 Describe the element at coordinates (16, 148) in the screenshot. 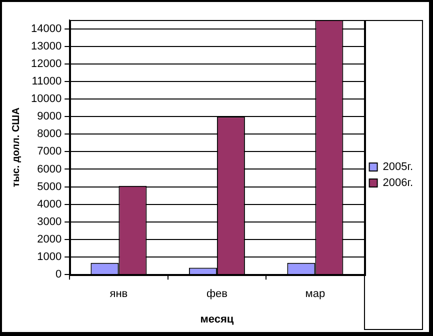

I see `y-axis-title: тыс. долл. США` at that location.